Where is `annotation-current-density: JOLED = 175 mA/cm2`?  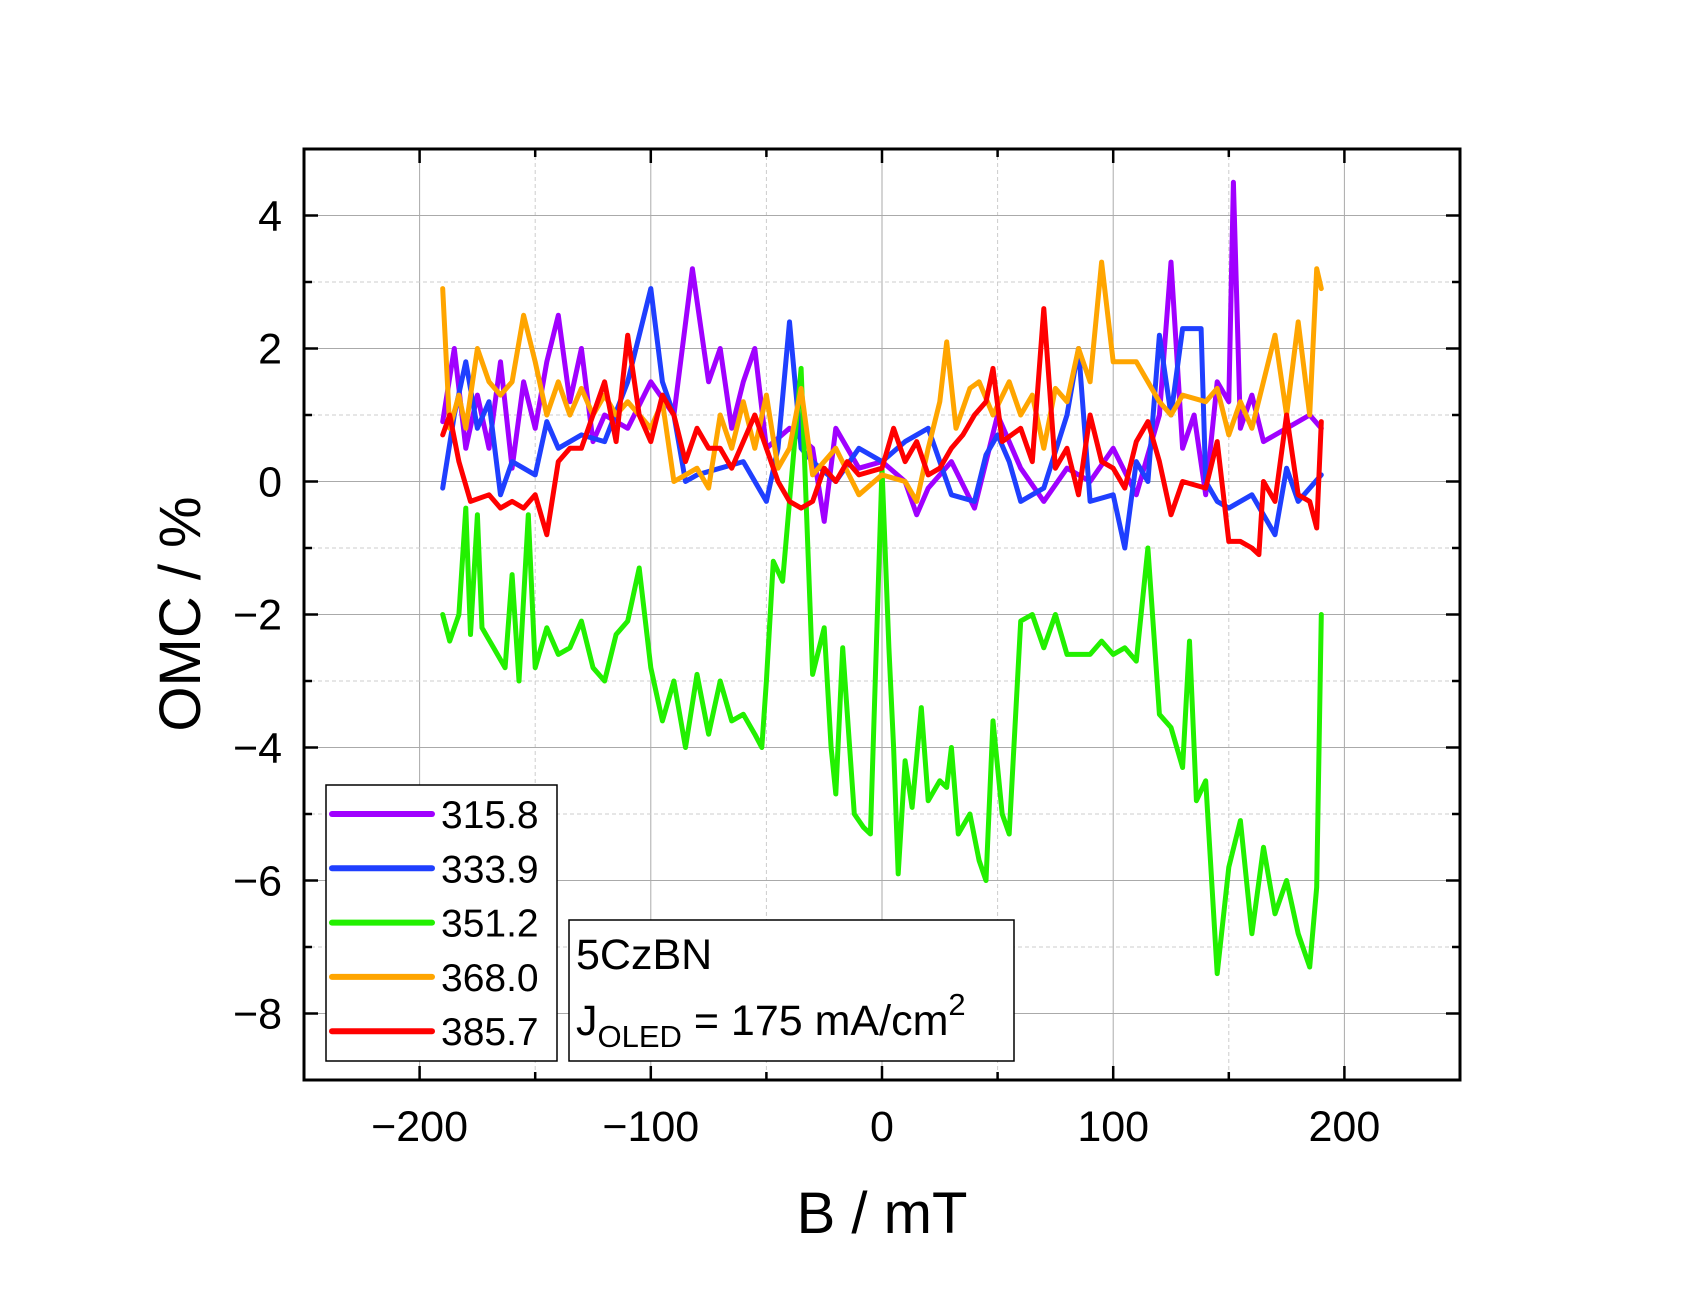
annotation-current-density: JOLED = 175 mA/cm2 is located at coordinates (771, 1020).